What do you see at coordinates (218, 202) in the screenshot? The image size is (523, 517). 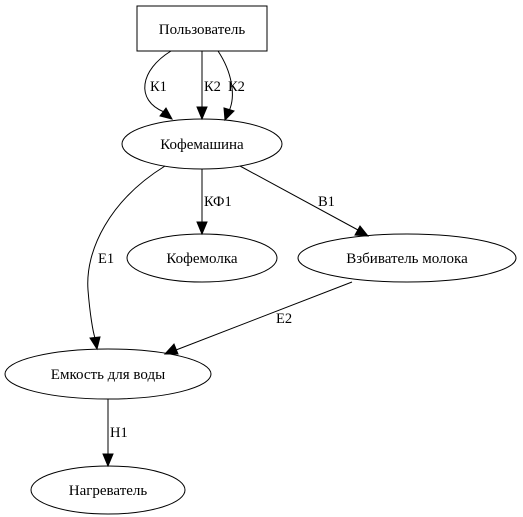 I see `edge-label-kf1: КФ1` at bounding box center [218, 202].